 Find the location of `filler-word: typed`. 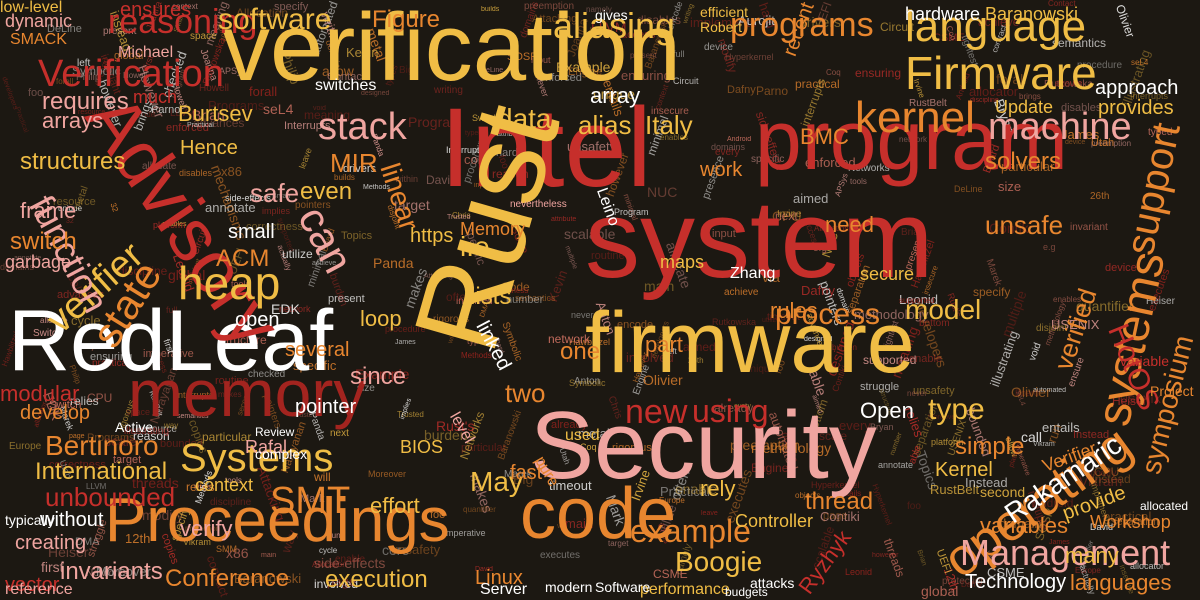

filler-word: typed is located at coordinates (1160, 132).